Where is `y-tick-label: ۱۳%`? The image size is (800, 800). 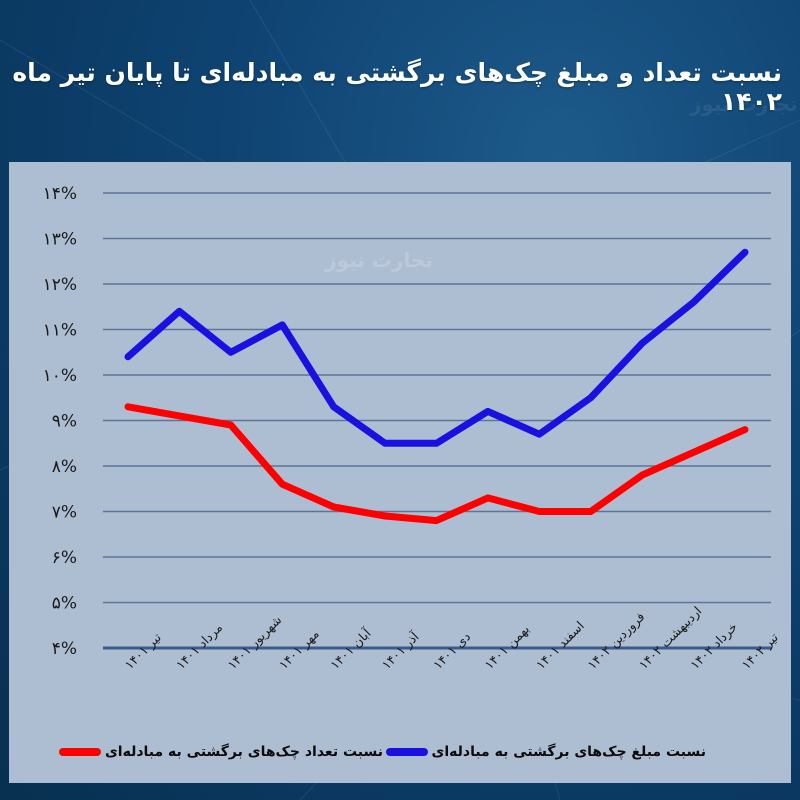 y-tick-label: ۱۳% is located at coordinates (60, 240).